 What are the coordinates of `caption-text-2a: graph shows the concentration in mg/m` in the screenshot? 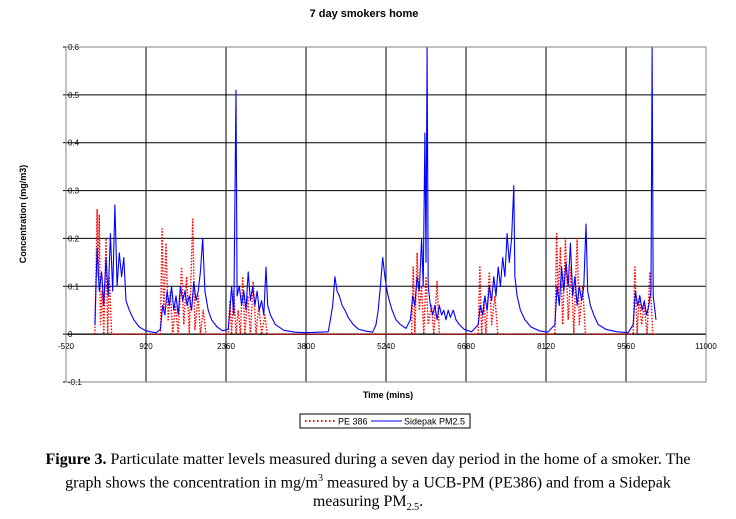 It's located at (191, 483).